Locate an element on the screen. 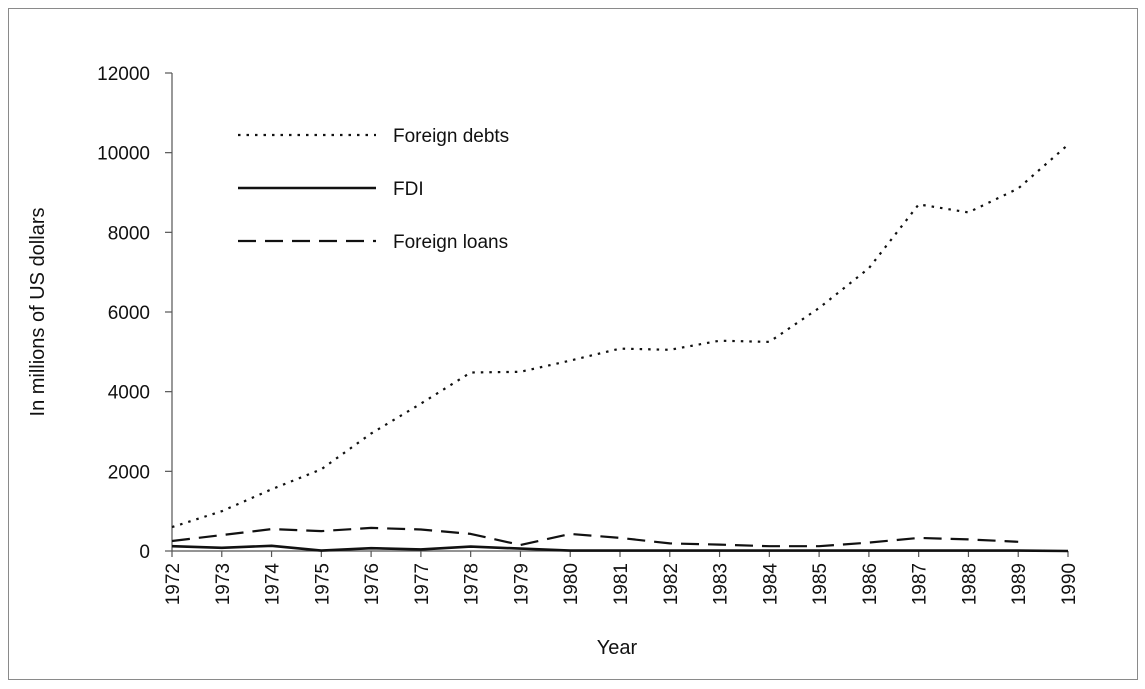 This screenshot has height=689, width=1145. y-axis-title: In millions of US dollars is located at coordinates (38, 312).